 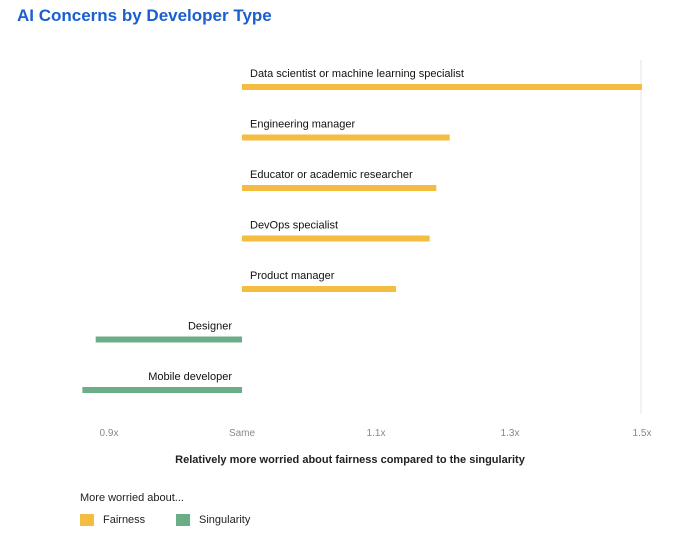 I want to click on chart-title: AI Concerns by Developer Type, so click(x=144, y=15).